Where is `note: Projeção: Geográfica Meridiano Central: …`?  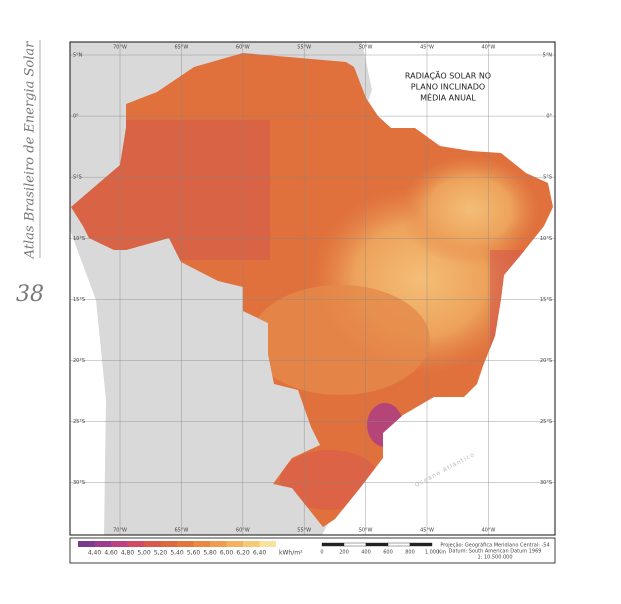
note: Projeção: Geográfica Meridiano Central: … is located at coordinates (494, 545).